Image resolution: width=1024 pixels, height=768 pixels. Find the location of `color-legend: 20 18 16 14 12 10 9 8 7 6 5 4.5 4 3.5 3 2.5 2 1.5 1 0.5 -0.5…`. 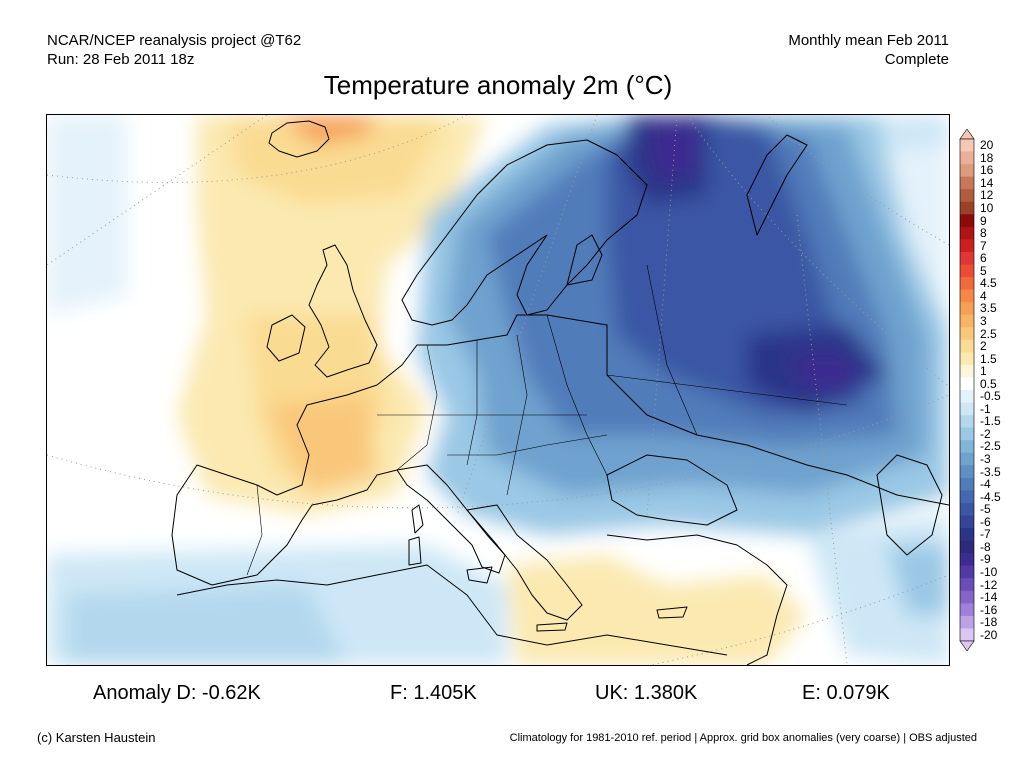

color-legend: 20 18 16 14 12 10 9 8 7 6 5 4.5 4 3.5 3 2.5 2 1.5 1 0.5 -0.5… is located at coordinates (990, 390).